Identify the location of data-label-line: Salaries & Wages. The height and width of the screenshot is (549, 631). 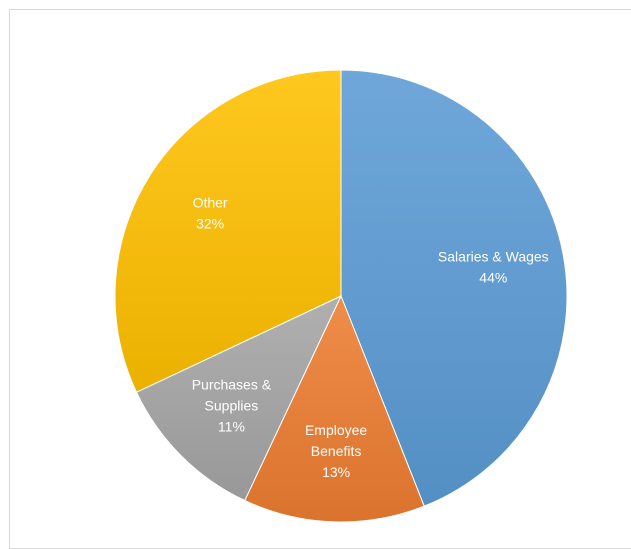
(493, 257).